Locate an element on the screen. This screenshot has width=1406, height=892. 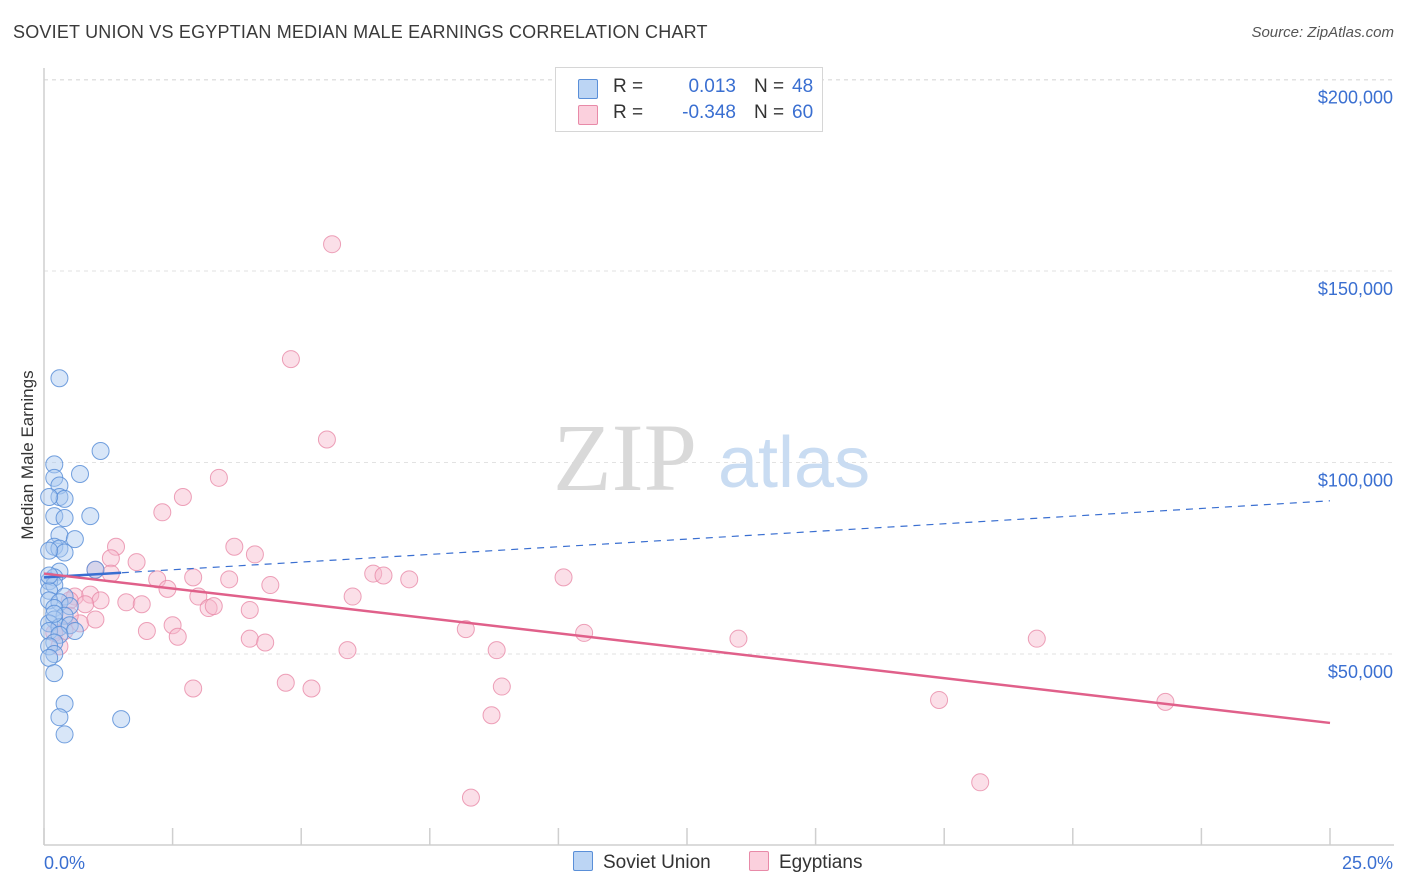
y-tick-label: $100,000 is located at coordinates (1355, 481).